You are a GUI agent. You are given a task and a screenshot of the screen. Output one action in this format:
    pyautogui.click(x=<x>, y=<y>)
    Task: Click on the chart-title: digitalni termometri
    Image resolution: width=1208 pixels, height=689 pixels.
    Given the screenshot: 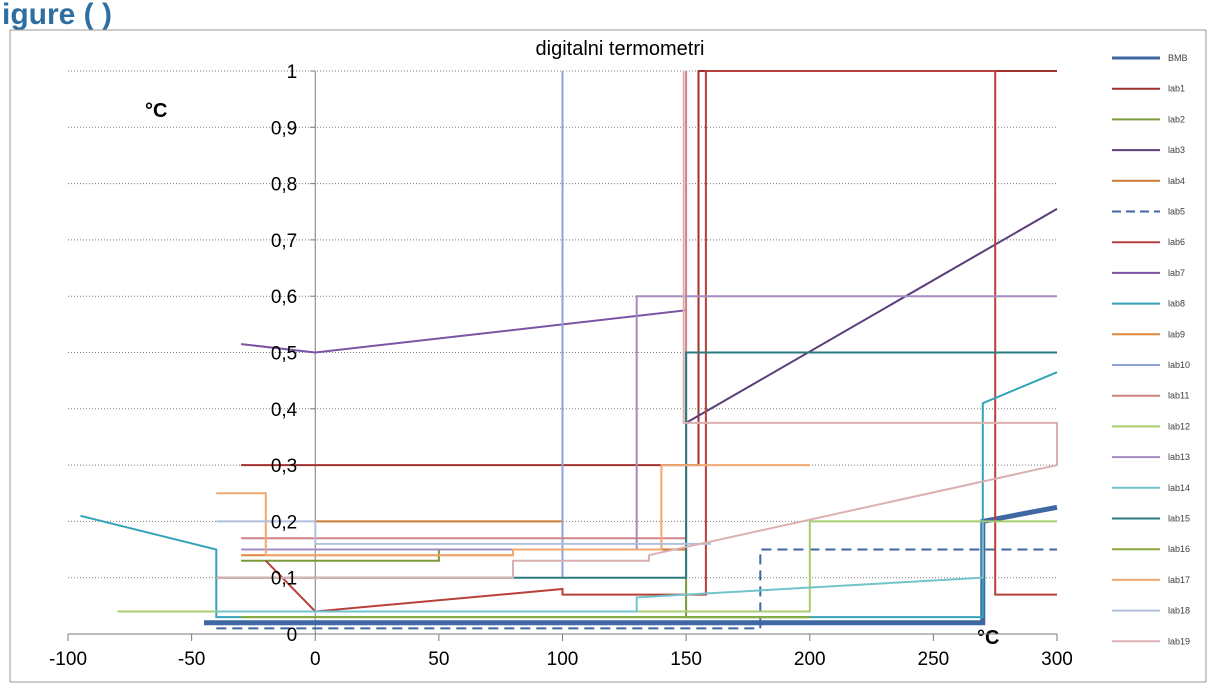 What is the action you would take?
    pyautogui.click(x=620, y=49)
    